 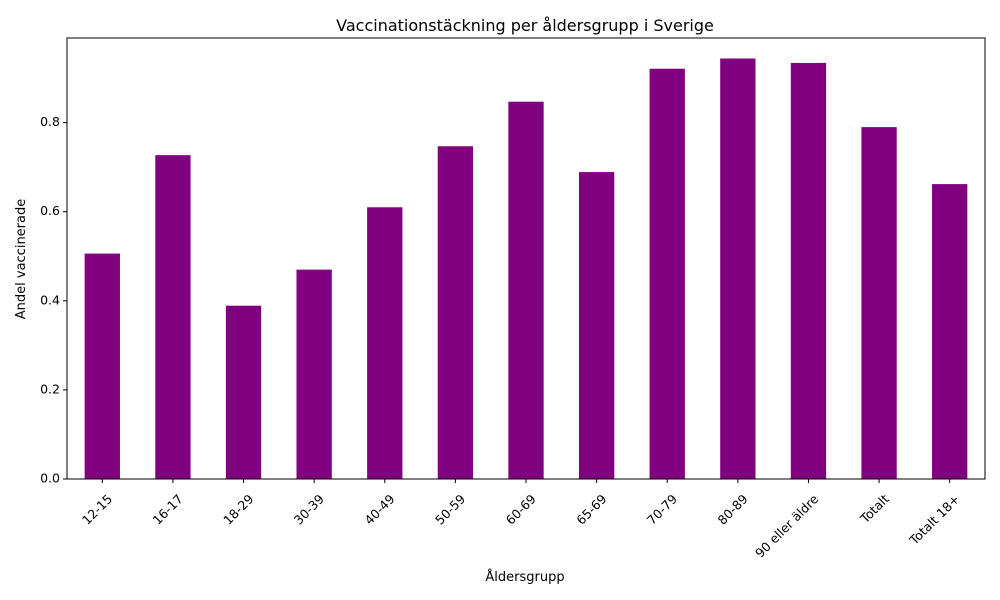 I want to click on x-tick-label: 30-39, so click(x=309, y=509).